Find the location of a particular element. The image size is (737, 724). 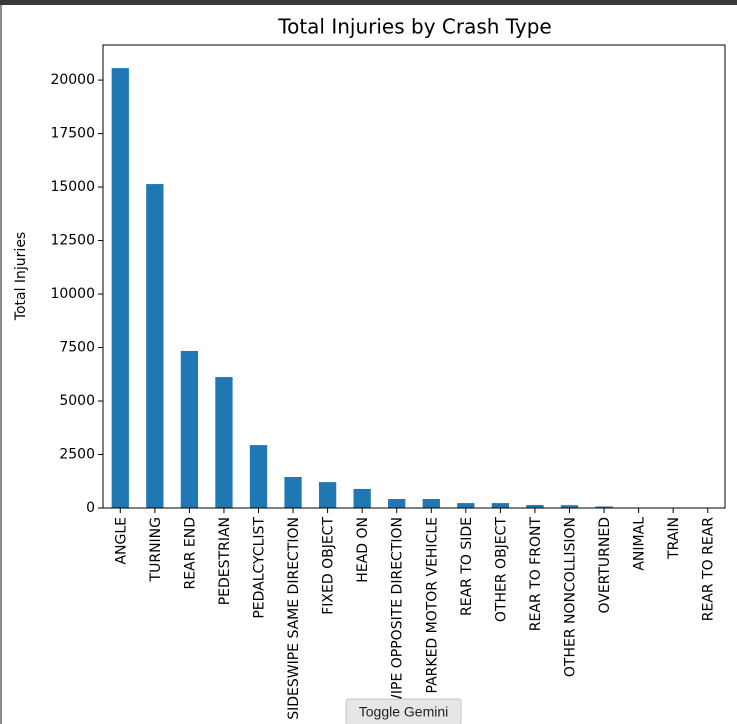

y-axis-label: Total Injuries is located at coordinates (21, 276).